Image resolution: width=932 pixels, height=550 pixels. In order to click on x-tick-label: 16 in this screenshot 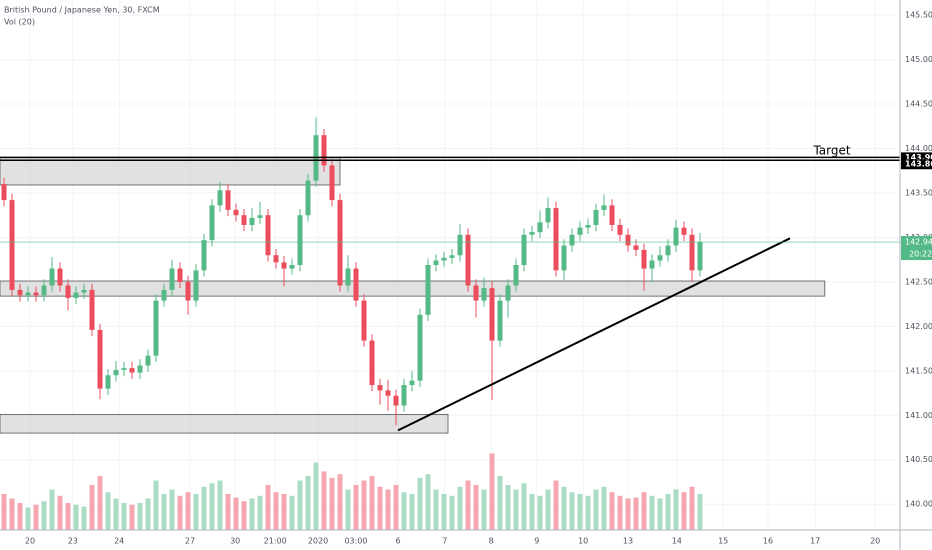, I will do `click(768, 541)`.